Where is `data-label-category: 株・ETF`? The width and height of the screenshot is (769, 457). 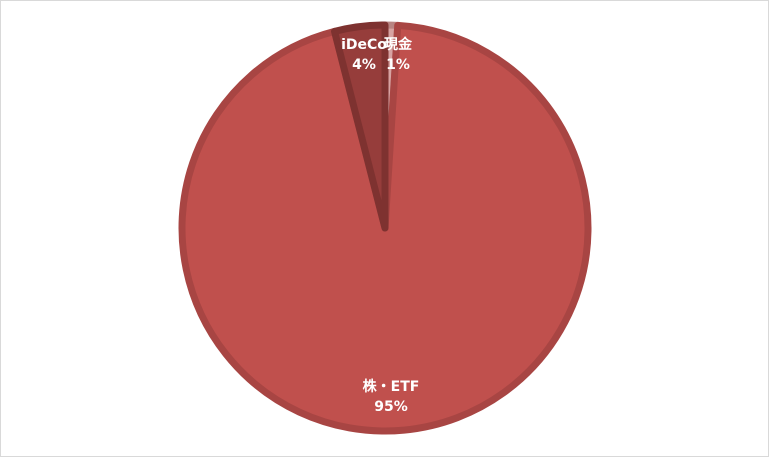
data-label-category: 株・ETF is located at coordinates (391, 386).